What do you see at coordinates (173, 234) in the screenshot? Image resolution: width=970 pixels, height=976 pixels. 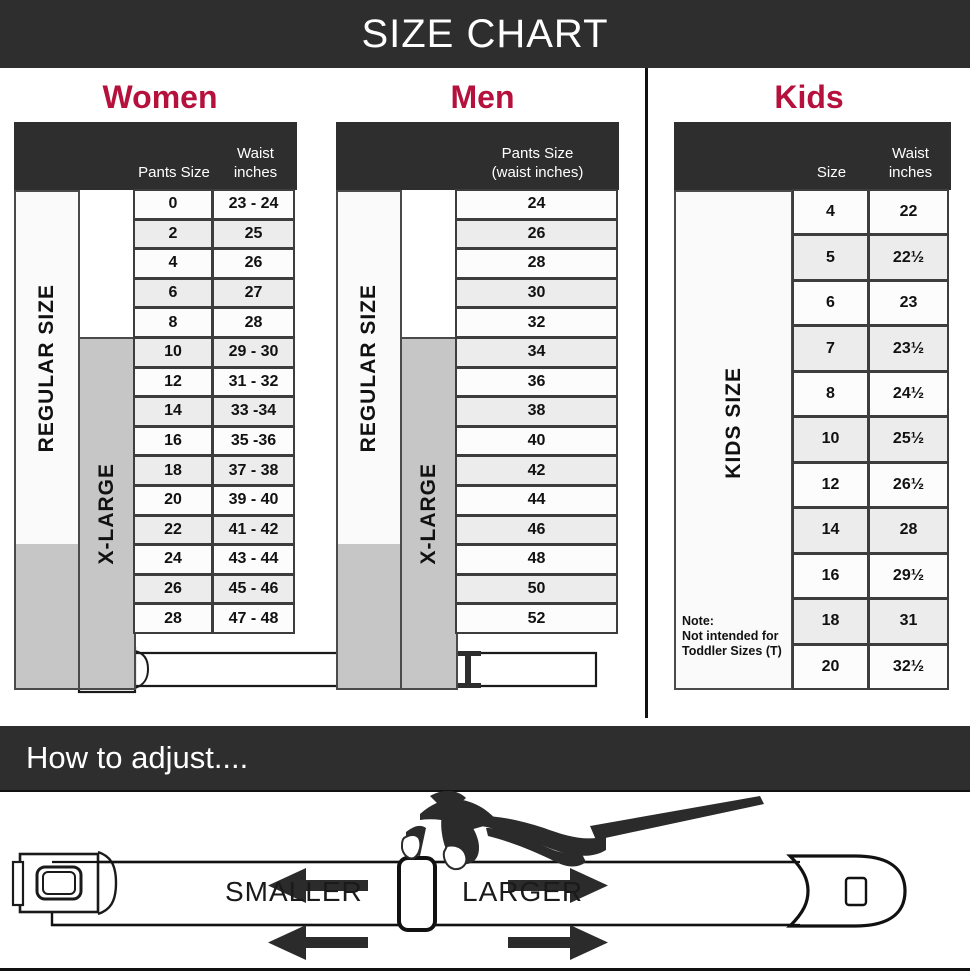 I see `cell-size: 2` at bounding box center [173, 234].